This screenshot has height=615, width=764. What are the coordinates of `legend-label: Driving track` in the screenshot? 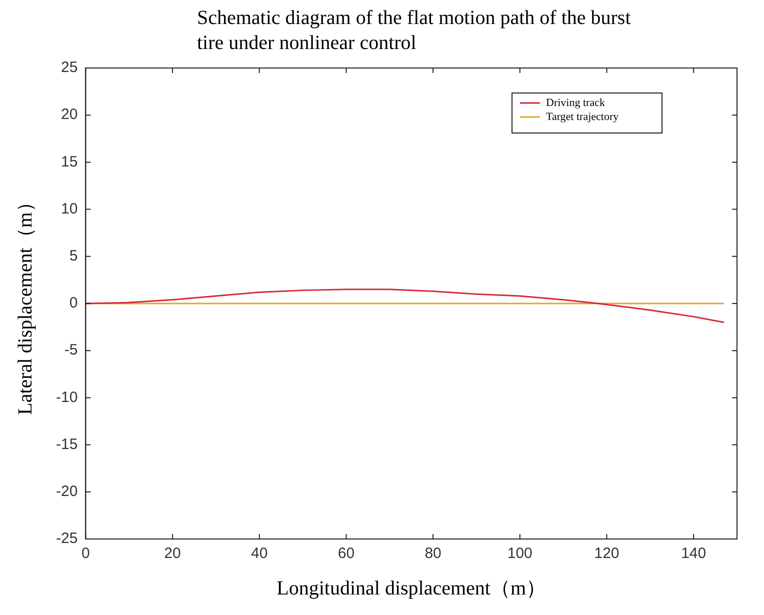 It's located at (576, 102).